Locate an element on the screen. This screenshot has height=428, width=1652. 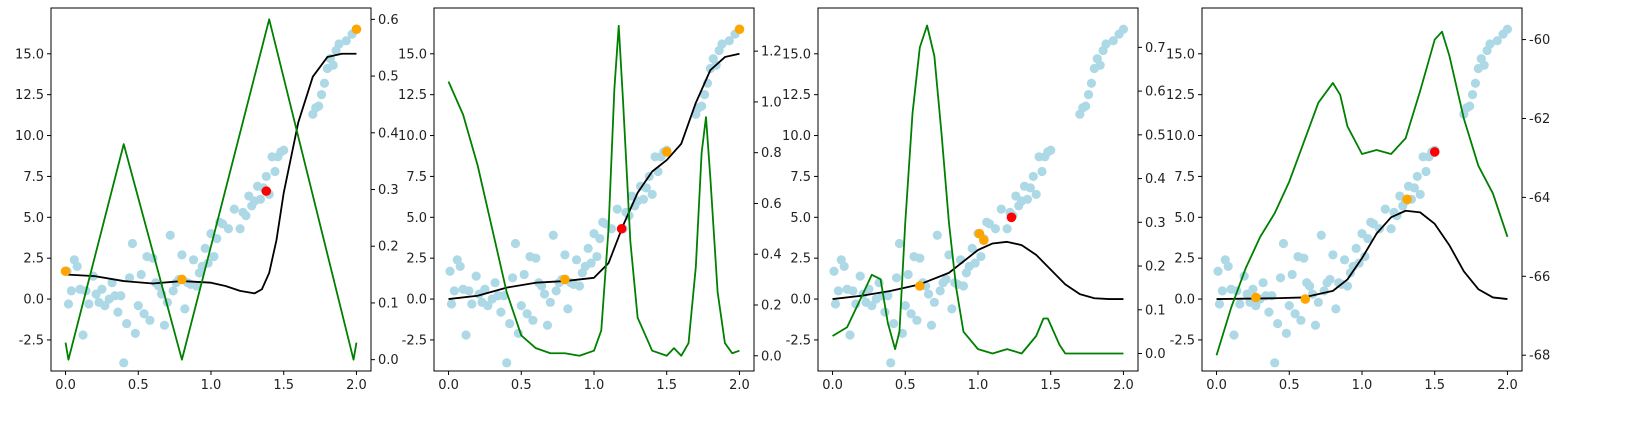
y-tick-label: 10.0 is located at coordinates (29, 136).